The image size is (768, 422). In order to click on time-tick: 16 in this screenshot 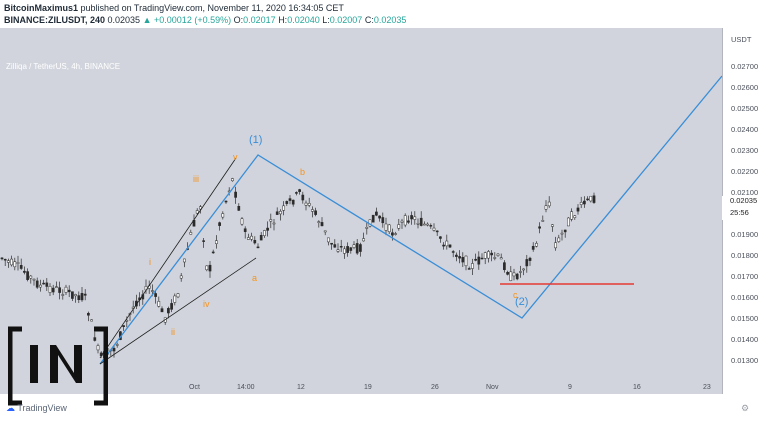, I will do `click(637, 387)`.